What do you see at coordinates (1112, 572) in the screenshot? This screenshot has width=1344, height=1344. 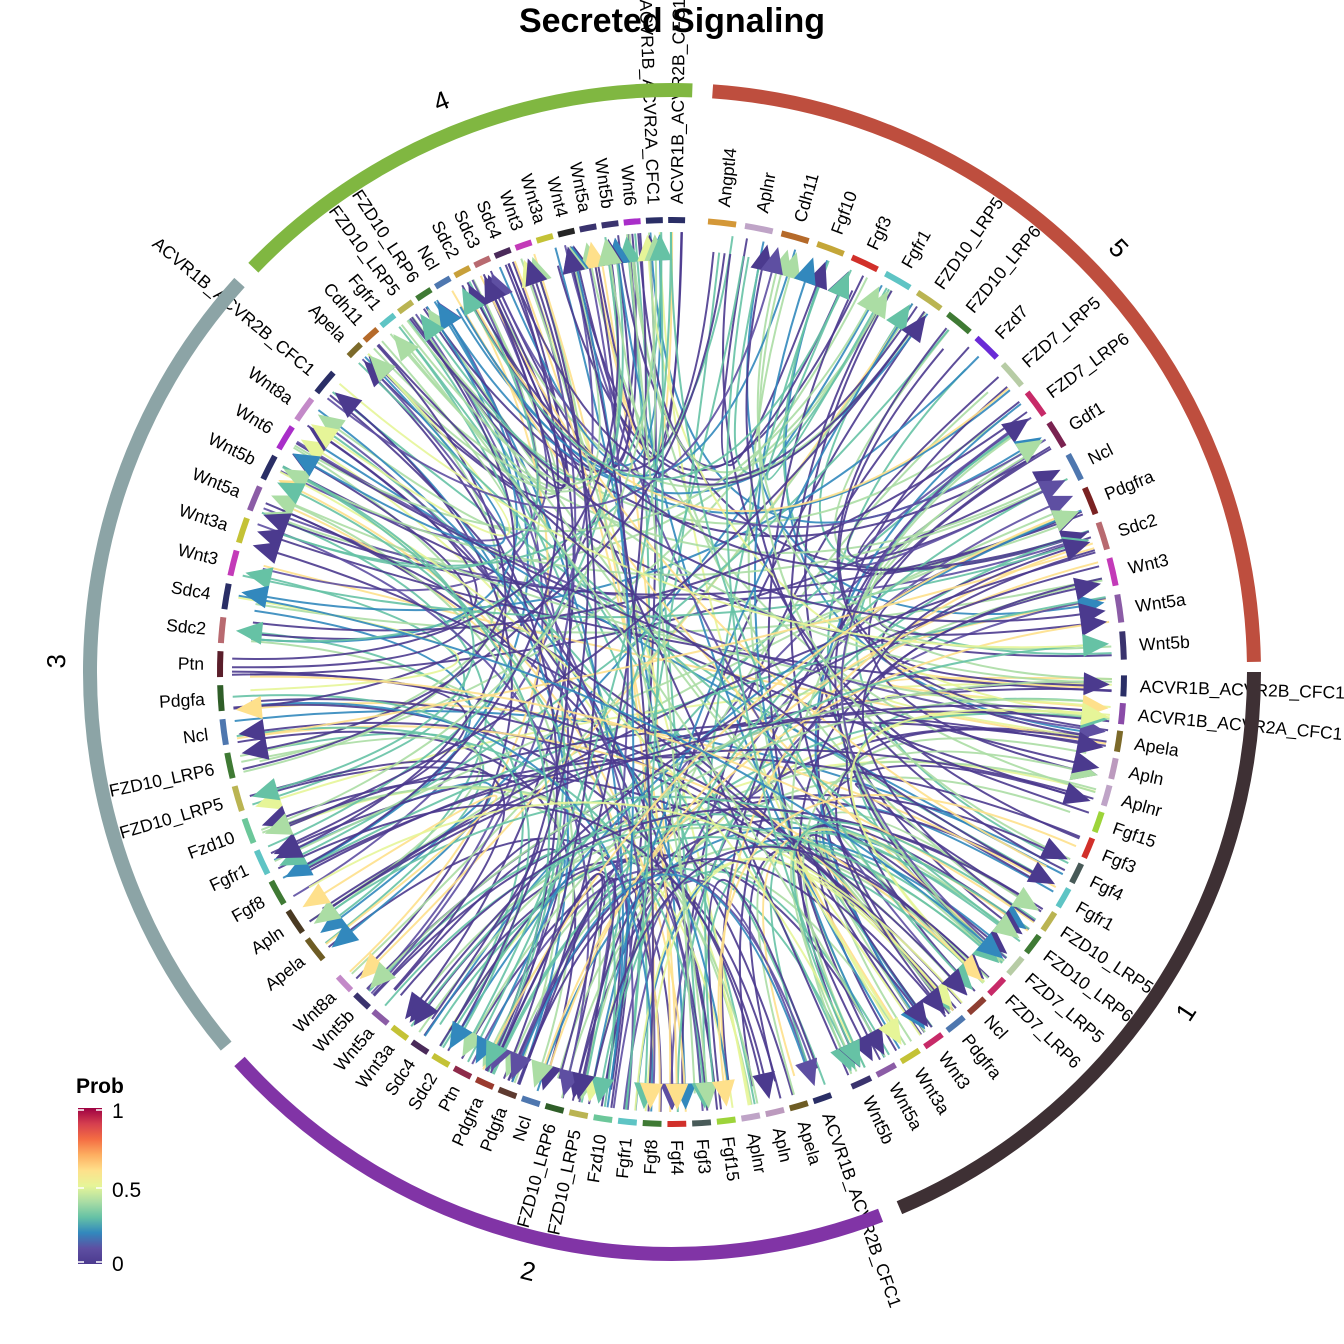 I see `sector-wnt3` at bounding box center [1112, 572].